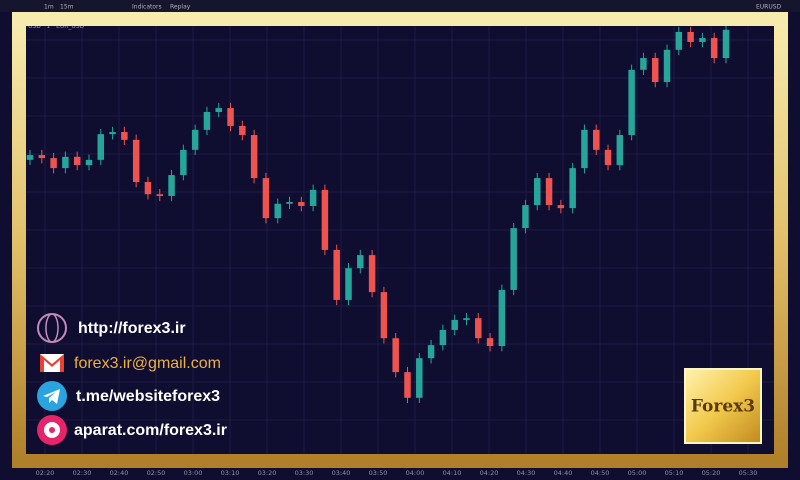 The height and width of the screenshot is (480, 800). What do you see at coordinates (711, 473) in the screenshot?
I see `x-tick-label: 05:20` at bounding box center [711, 473].